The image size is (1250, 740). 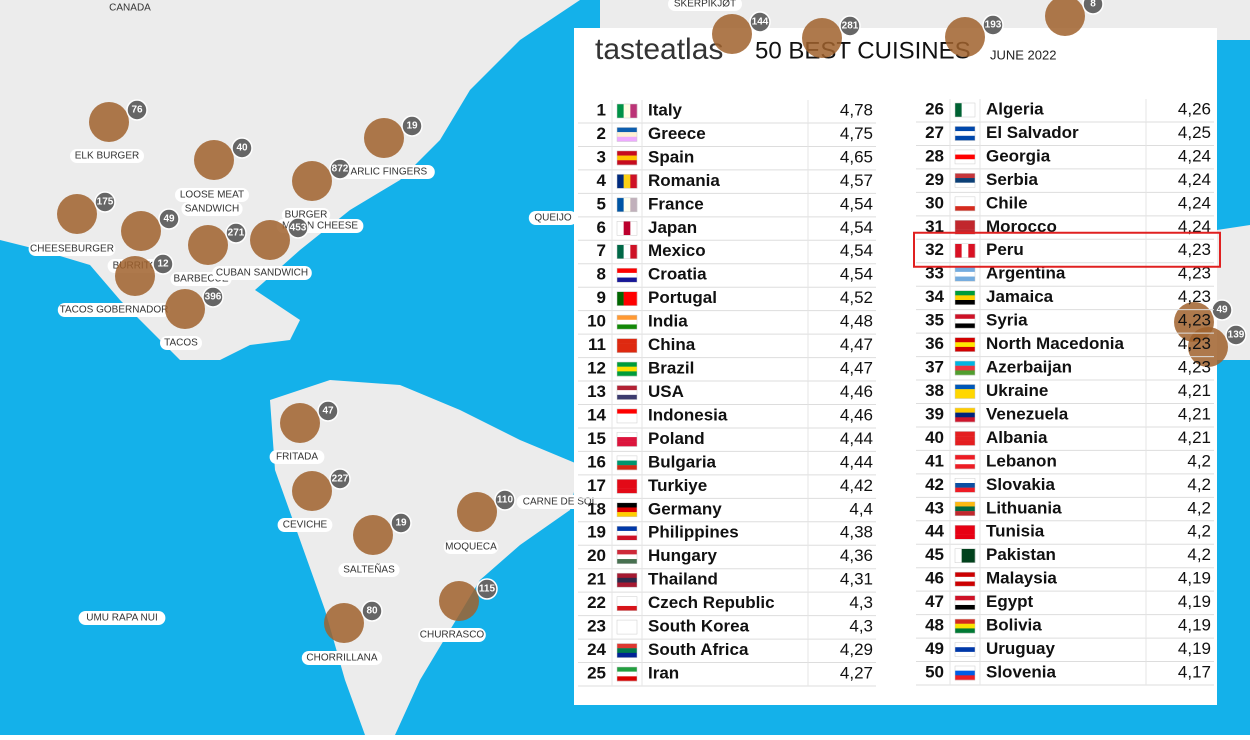 I want to click on highlight-box, so click(x=1067, y=249).